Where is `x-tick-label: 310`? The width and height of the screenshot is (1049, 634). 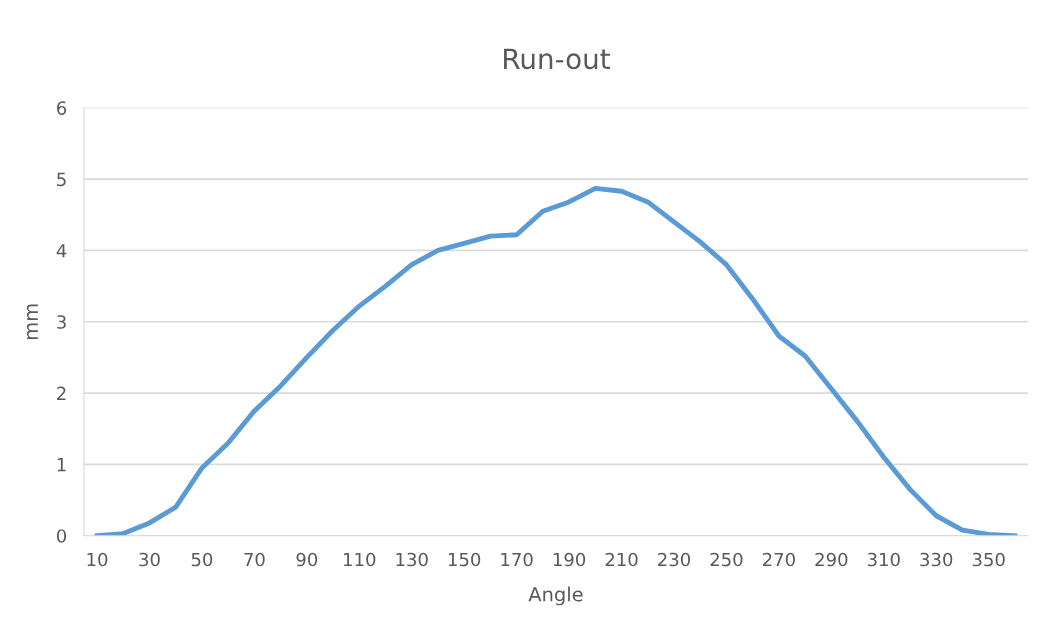
x-tick-label: 310 is located at coordinates (883, 559).